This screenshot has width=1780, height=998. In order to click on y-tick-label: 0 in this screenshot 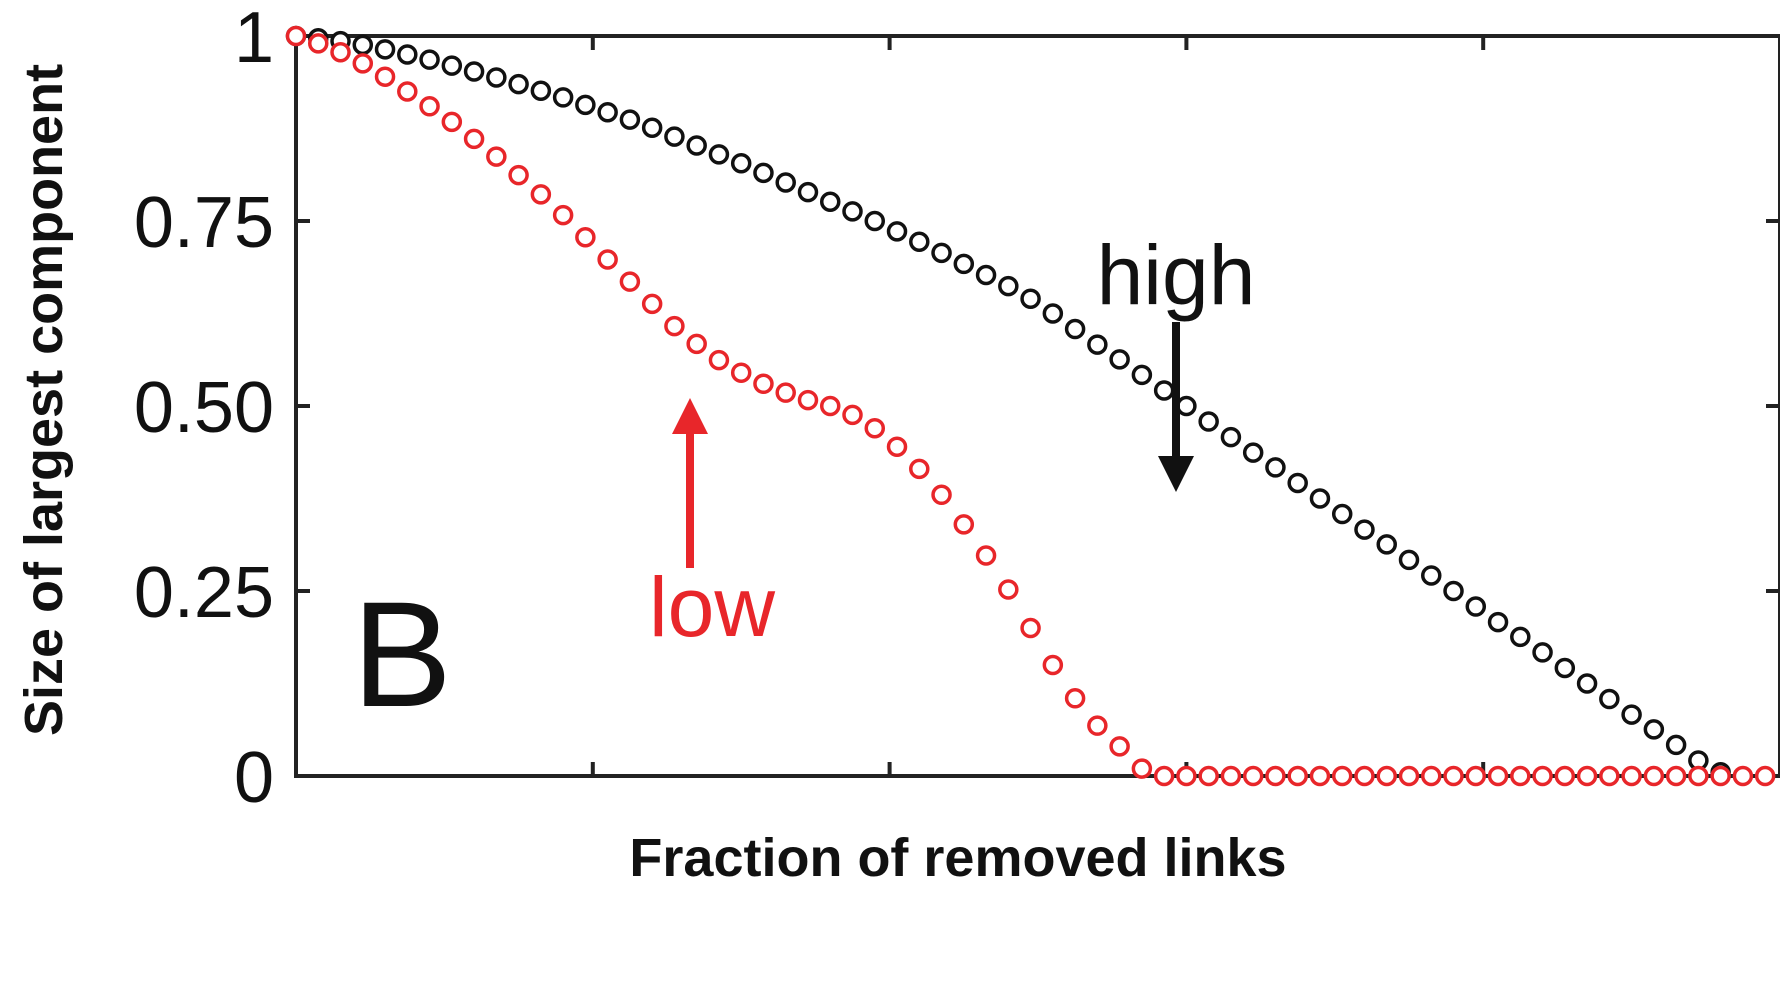, I will do `click(254, 778)`.